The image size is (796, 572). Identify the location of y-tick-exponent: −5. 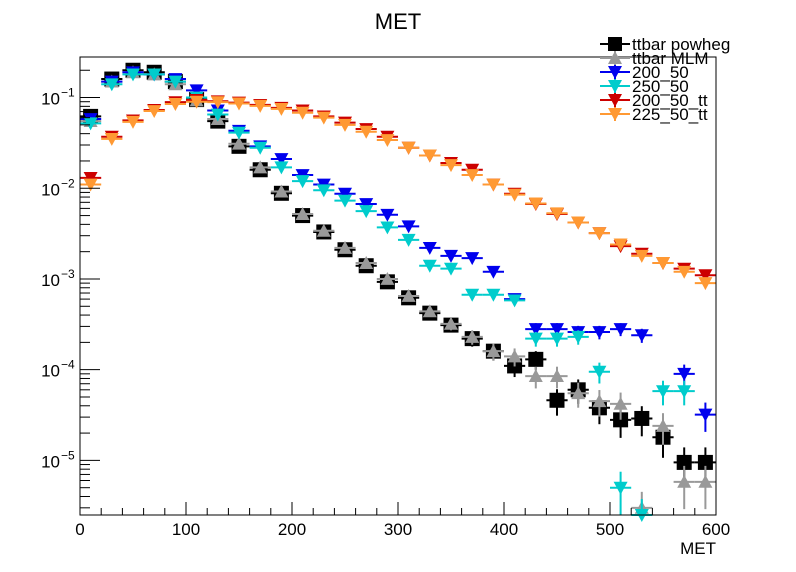
(68, 455).